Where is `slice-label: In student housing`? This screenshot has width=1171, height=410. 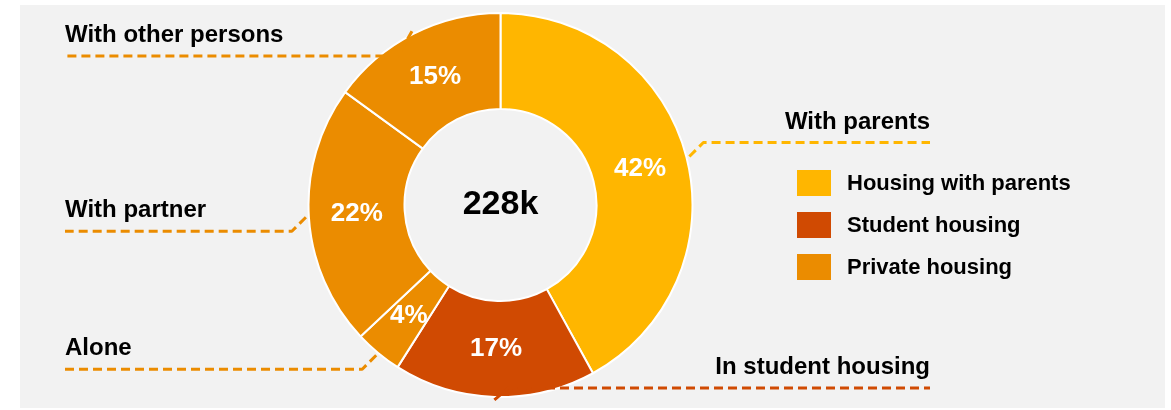 slice-label: In student housing is located at coordinates (822, 365).